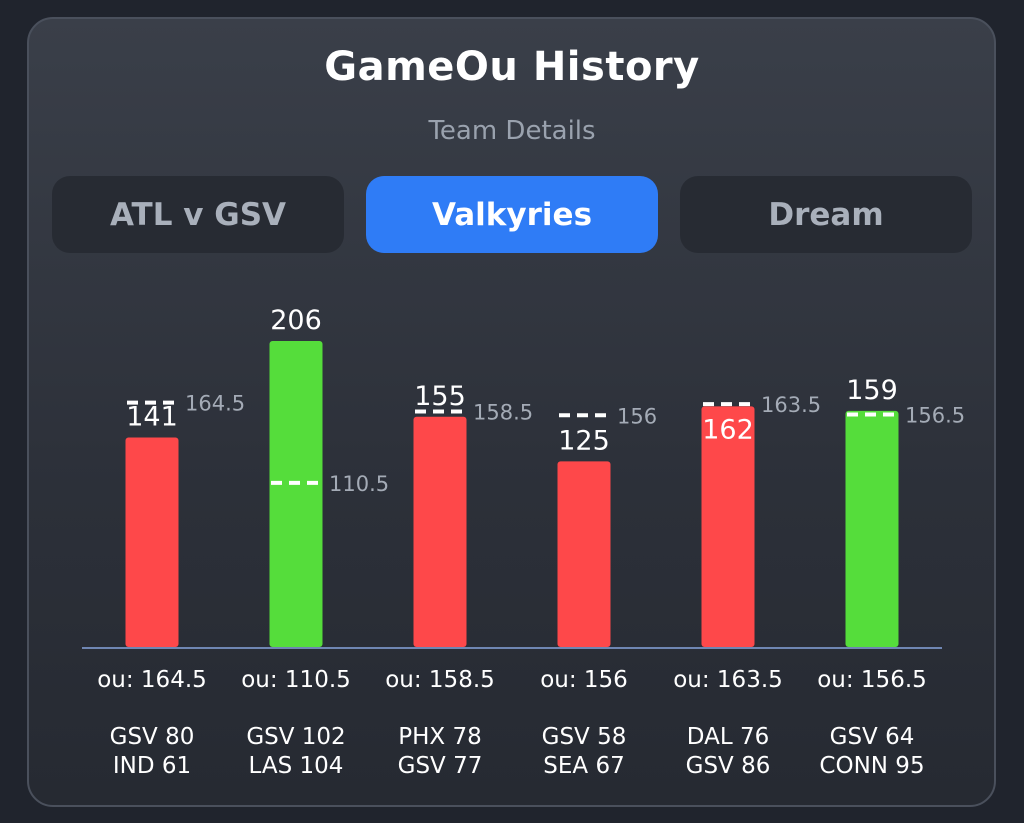 Image resolution: width=1024 pixels, height=823 pixels. What do you see at coordinates (935, 416) in the screenshot?
I see `ou-line-label: 156.5` at bounding box center [935, 416].